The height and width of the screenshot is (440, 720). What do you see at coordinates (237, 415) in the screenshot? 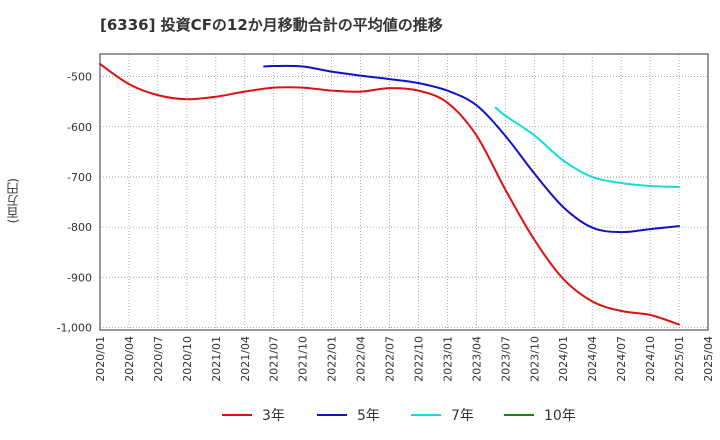
I see `legend-swatch-3y` at bounding box center [237, 415].